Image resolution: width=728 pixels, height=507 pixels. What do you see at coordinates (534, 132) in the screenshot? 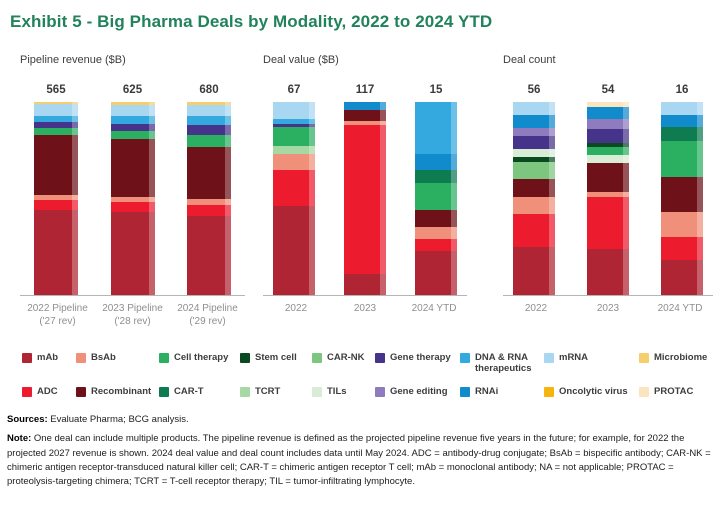
I see `bar-segment-gene-editing` at bounding box center [534, 132].